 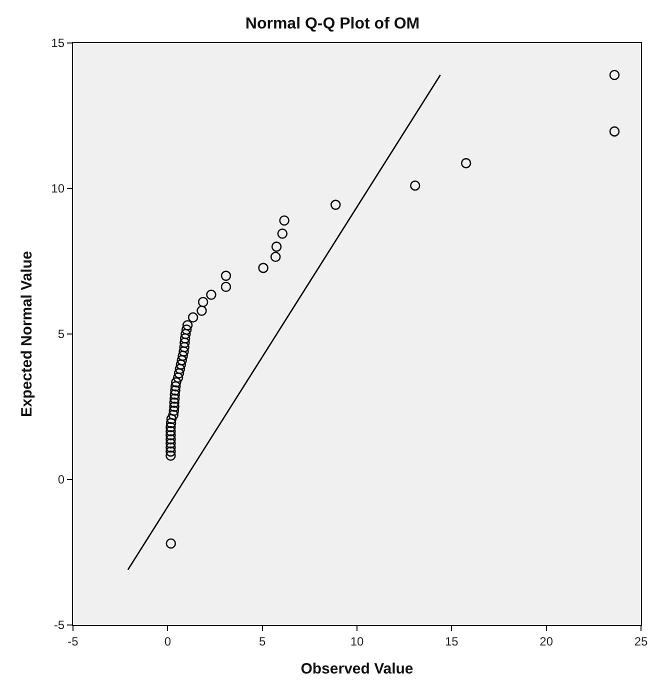 What do you see at coordinates (547, 641) in the screenshot?
I see `x-tick-label: 20` at bounding box center [547, 641].